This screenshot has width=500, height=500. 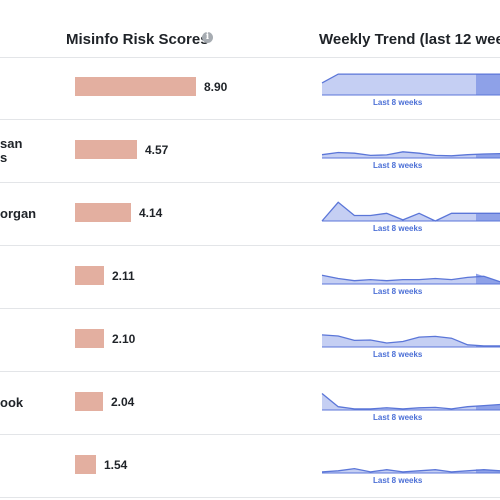 What do you see at coordinates (137, 39) in the screenshot?
I see `risk-scores-column-header: Misinfo Risk Scores` at bounding box center [137, 39].